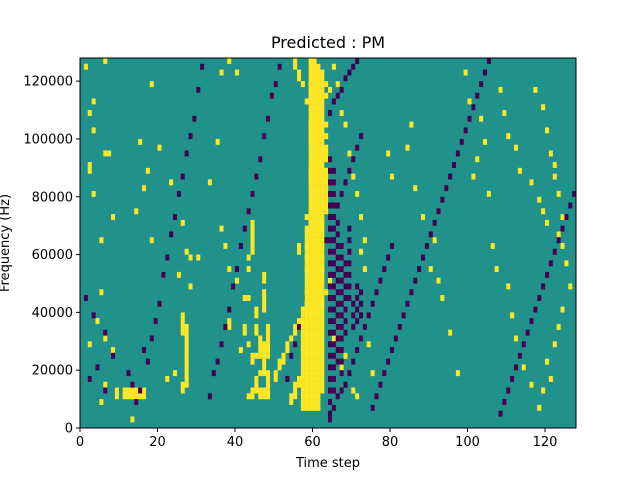 The height and width of the screenshot is (480, 640). What do you see at coordinates (52, 255) in the screenshot?
I see `y-tick-label: 60000` at bounding box center [52, 255].